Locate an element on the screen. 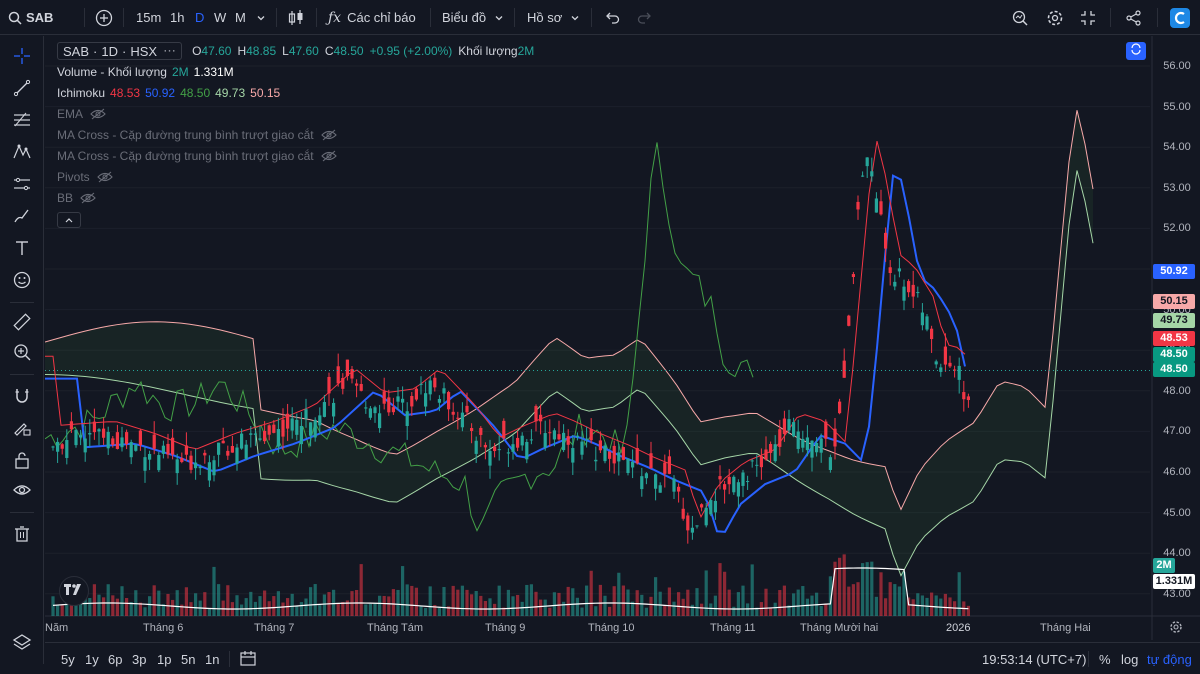 This screenshot has width=1200, height=674. range-1y: 1y is located at coordinates (92, 658).